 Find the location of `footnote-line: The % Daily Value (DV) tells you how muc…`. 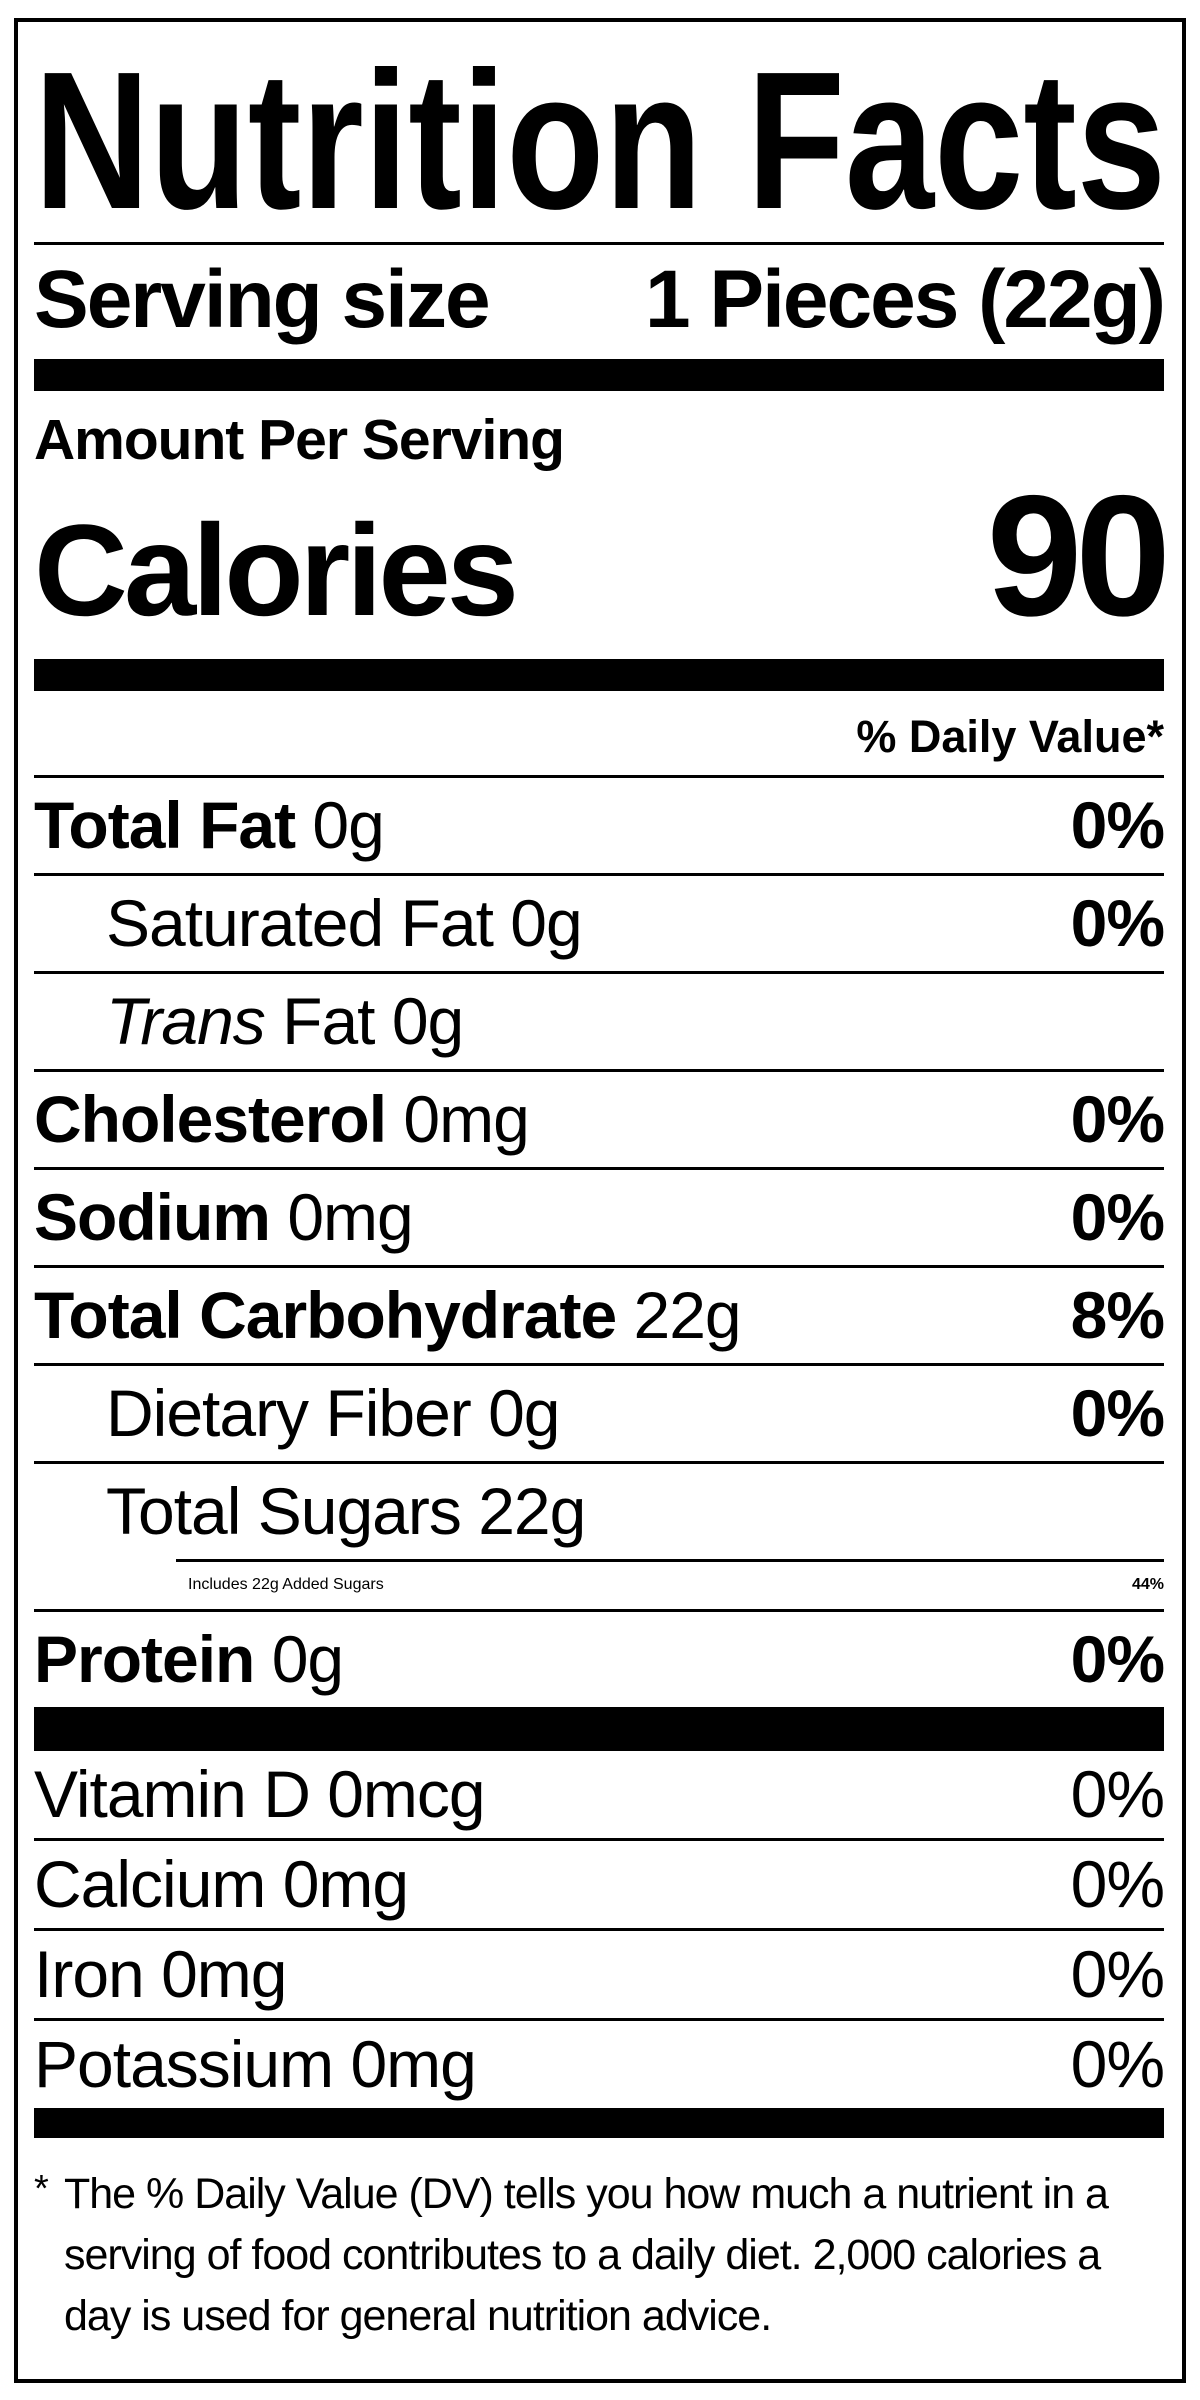

footnote-line: The % Daily Value (DV) tells you how muc… is located at coordinates (586, 2193).